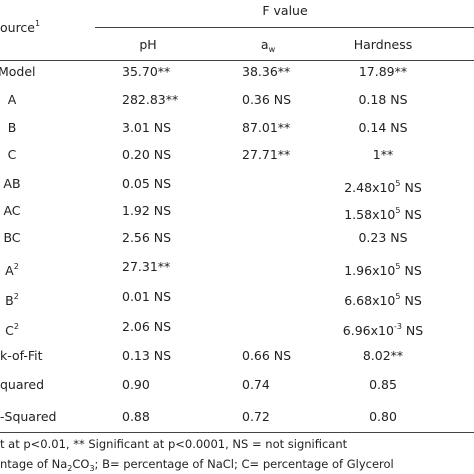 This screenshot has width=474, height=474. Describe the element at coordinates (81, 464) in the screenshot. I see `footnote-part: CO` at that location.